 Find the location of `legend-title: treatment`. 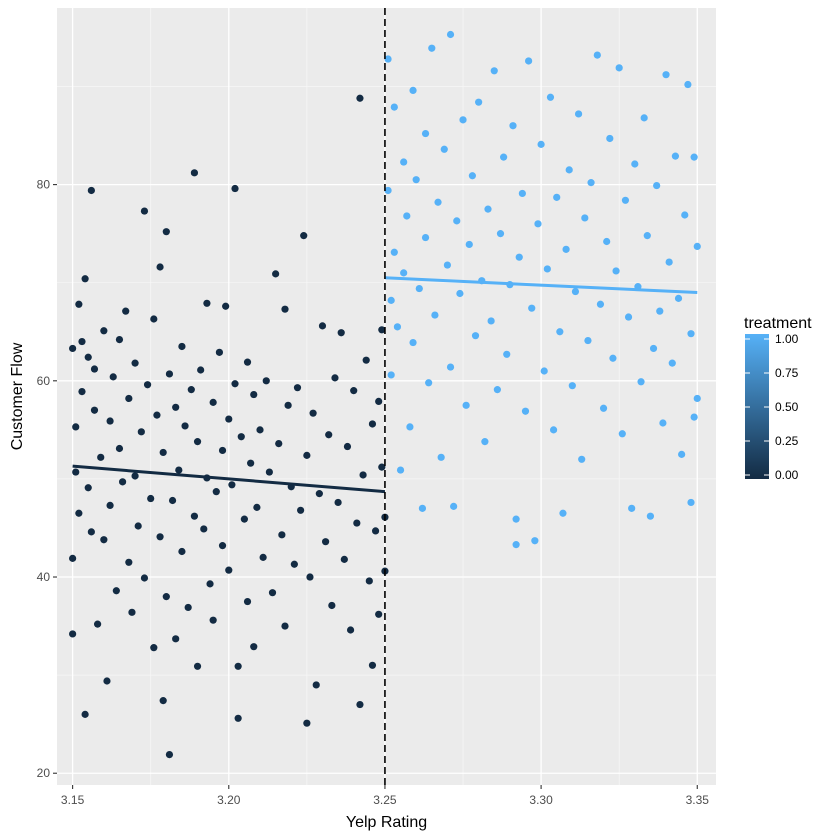

legend-title: treatment is located at coordinates (778, 323).